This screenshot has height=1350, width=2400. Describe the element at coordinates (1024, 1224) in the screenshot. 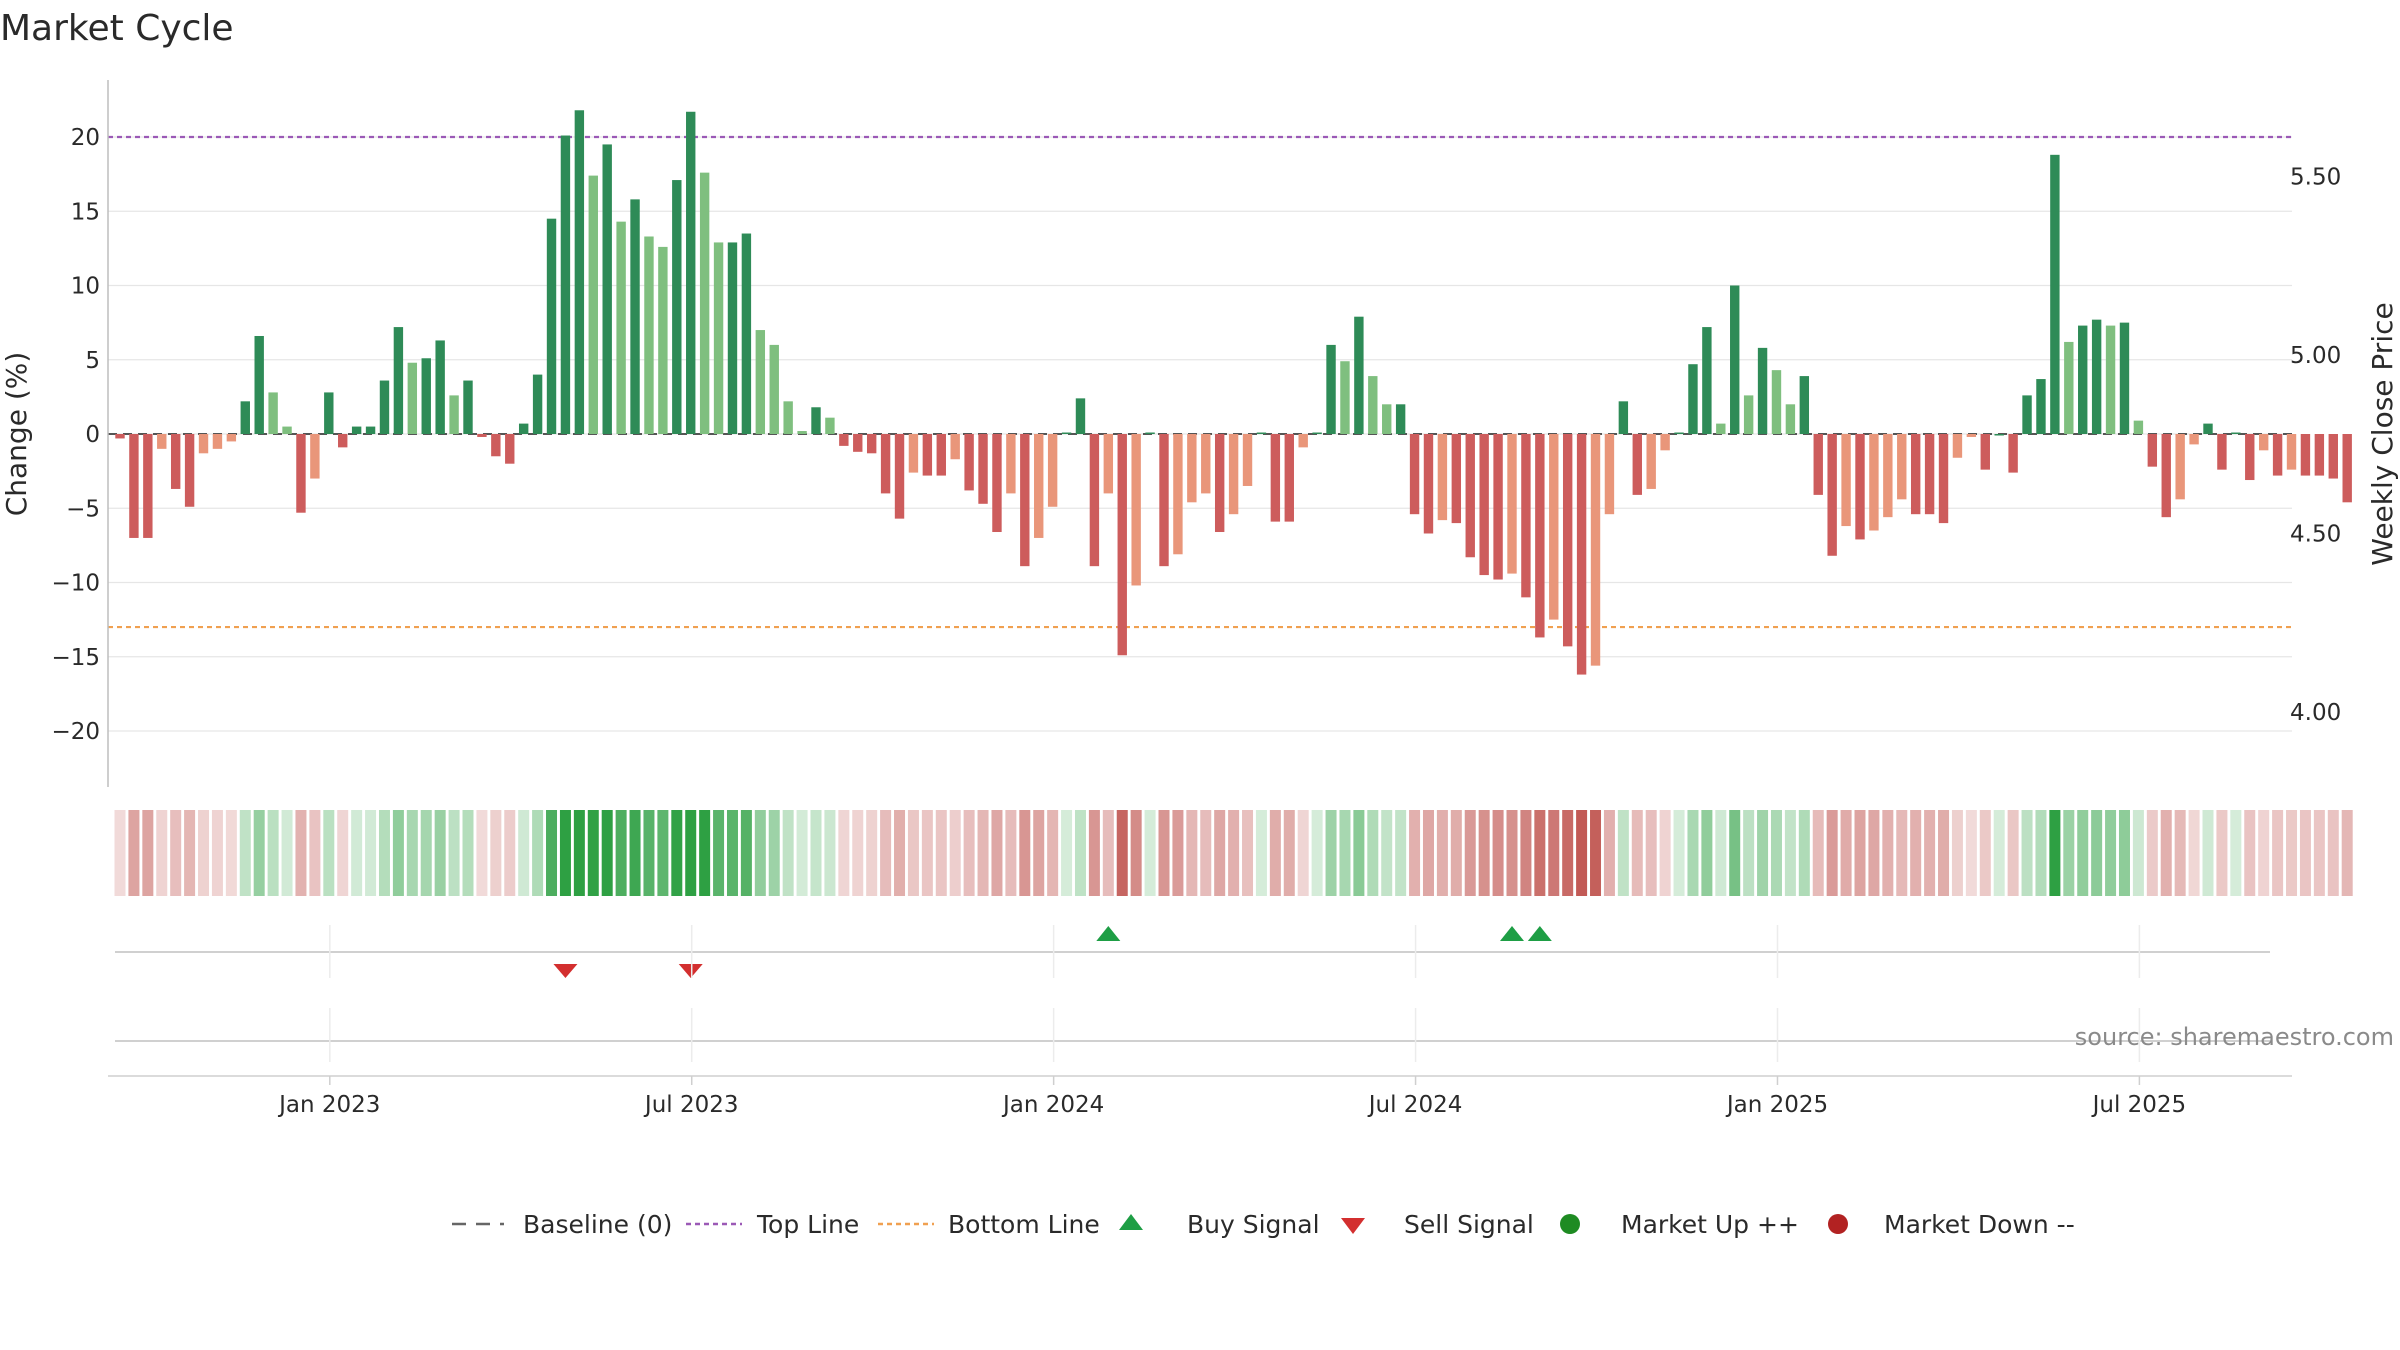

I see `legend-label: Bottom Line` at that location.